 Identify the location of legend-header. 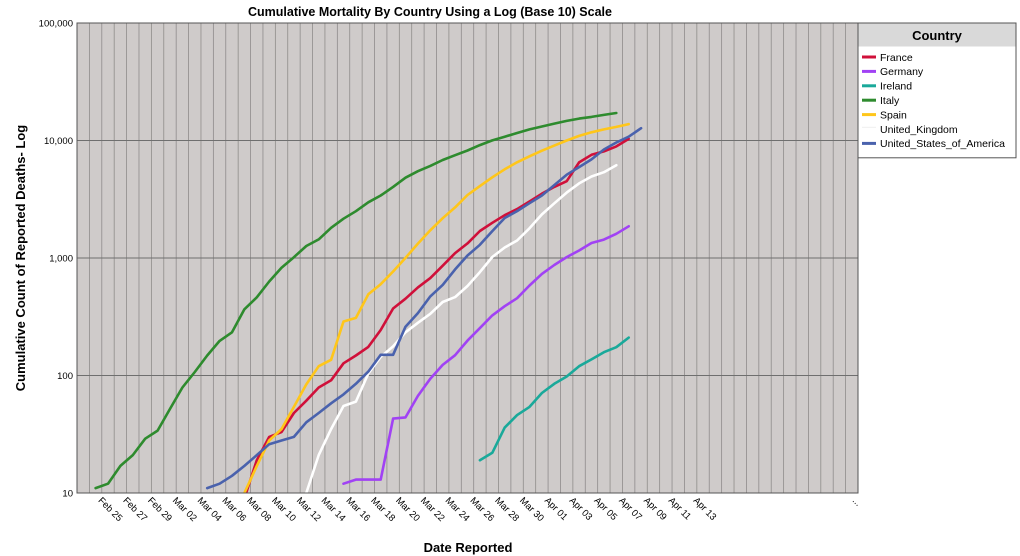
(937, 35).